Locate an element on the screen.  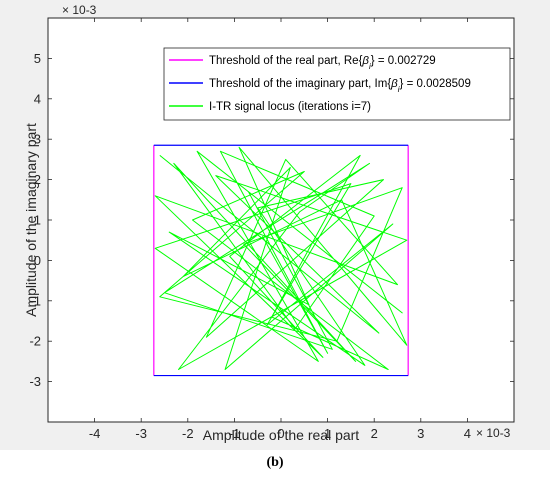
x-axis-label: Amplitude of the real part is located at coordinates (281, 435).